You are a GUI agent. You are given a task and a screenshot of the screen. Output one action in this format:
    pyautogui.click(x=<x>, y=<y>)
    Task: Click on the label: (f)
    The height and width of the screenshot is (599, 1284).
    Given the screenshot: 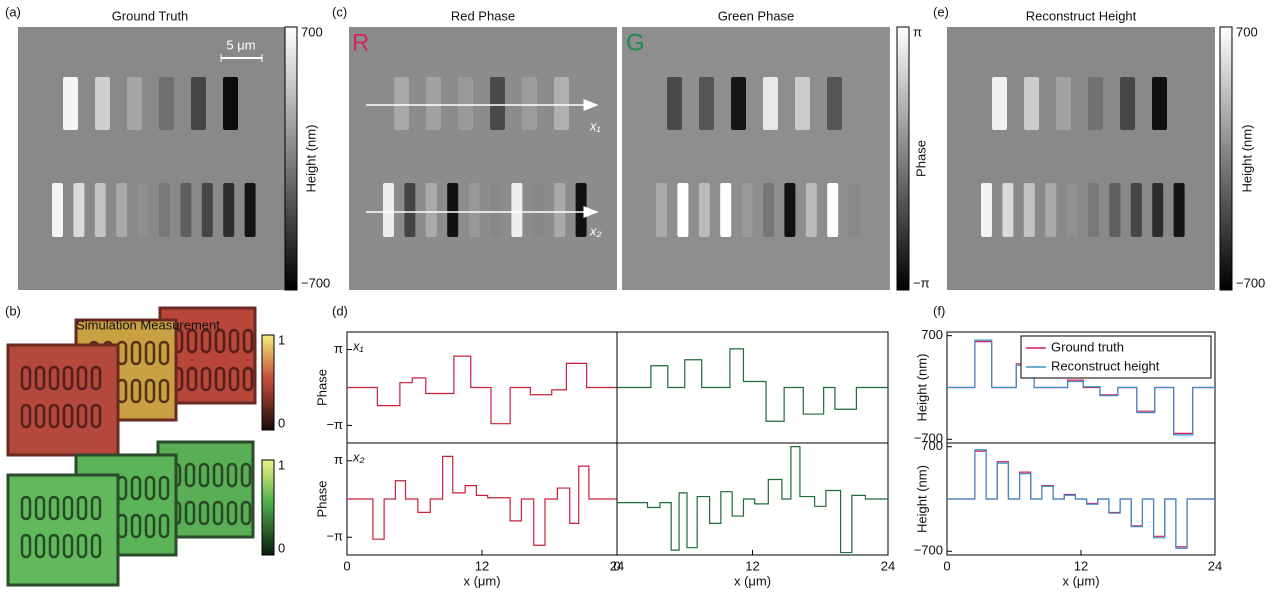 What is the action you would take?
    pyautogui.click(x=939, y=310)
    